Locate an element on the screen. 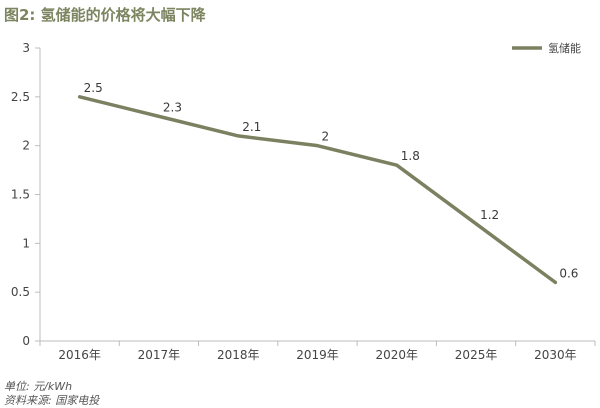 Image resolution: width=600 pixels, height=408 pixels. y-tick-label: 2.5 is located at coordinates (20, 97).